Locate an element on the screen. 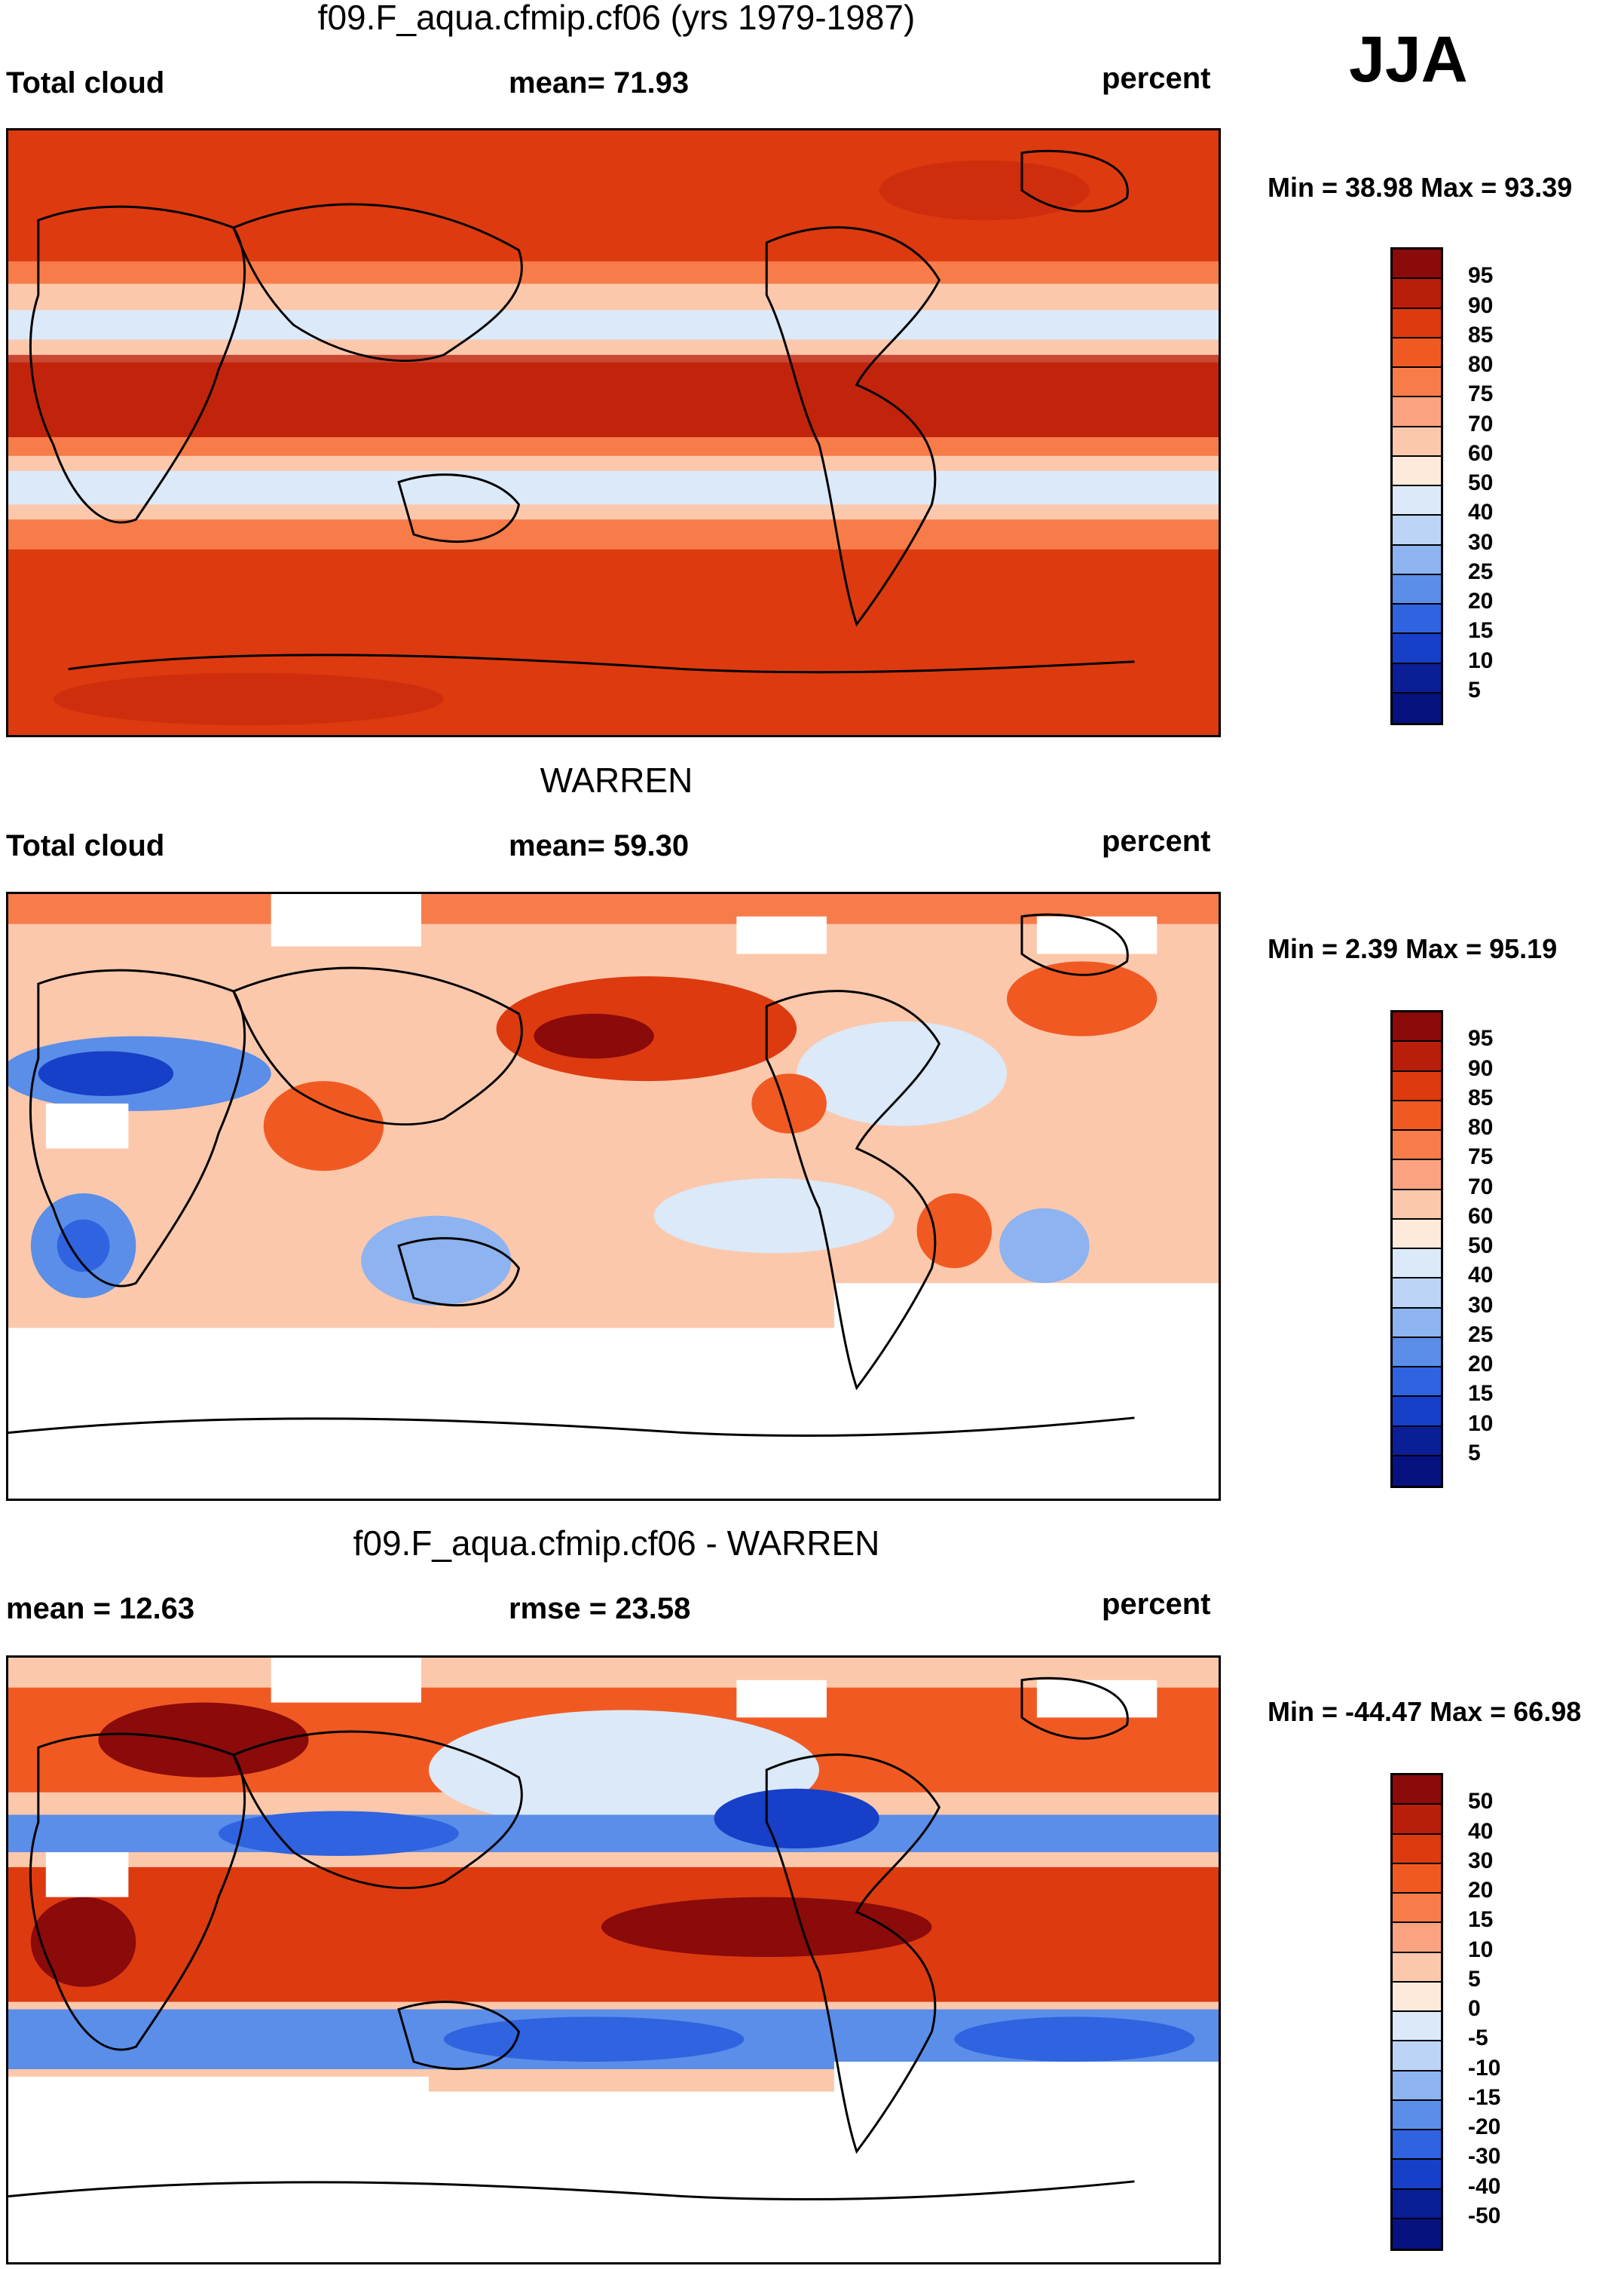  colorbar-tick-label: -15 is located at coordinates (1484, 2097).